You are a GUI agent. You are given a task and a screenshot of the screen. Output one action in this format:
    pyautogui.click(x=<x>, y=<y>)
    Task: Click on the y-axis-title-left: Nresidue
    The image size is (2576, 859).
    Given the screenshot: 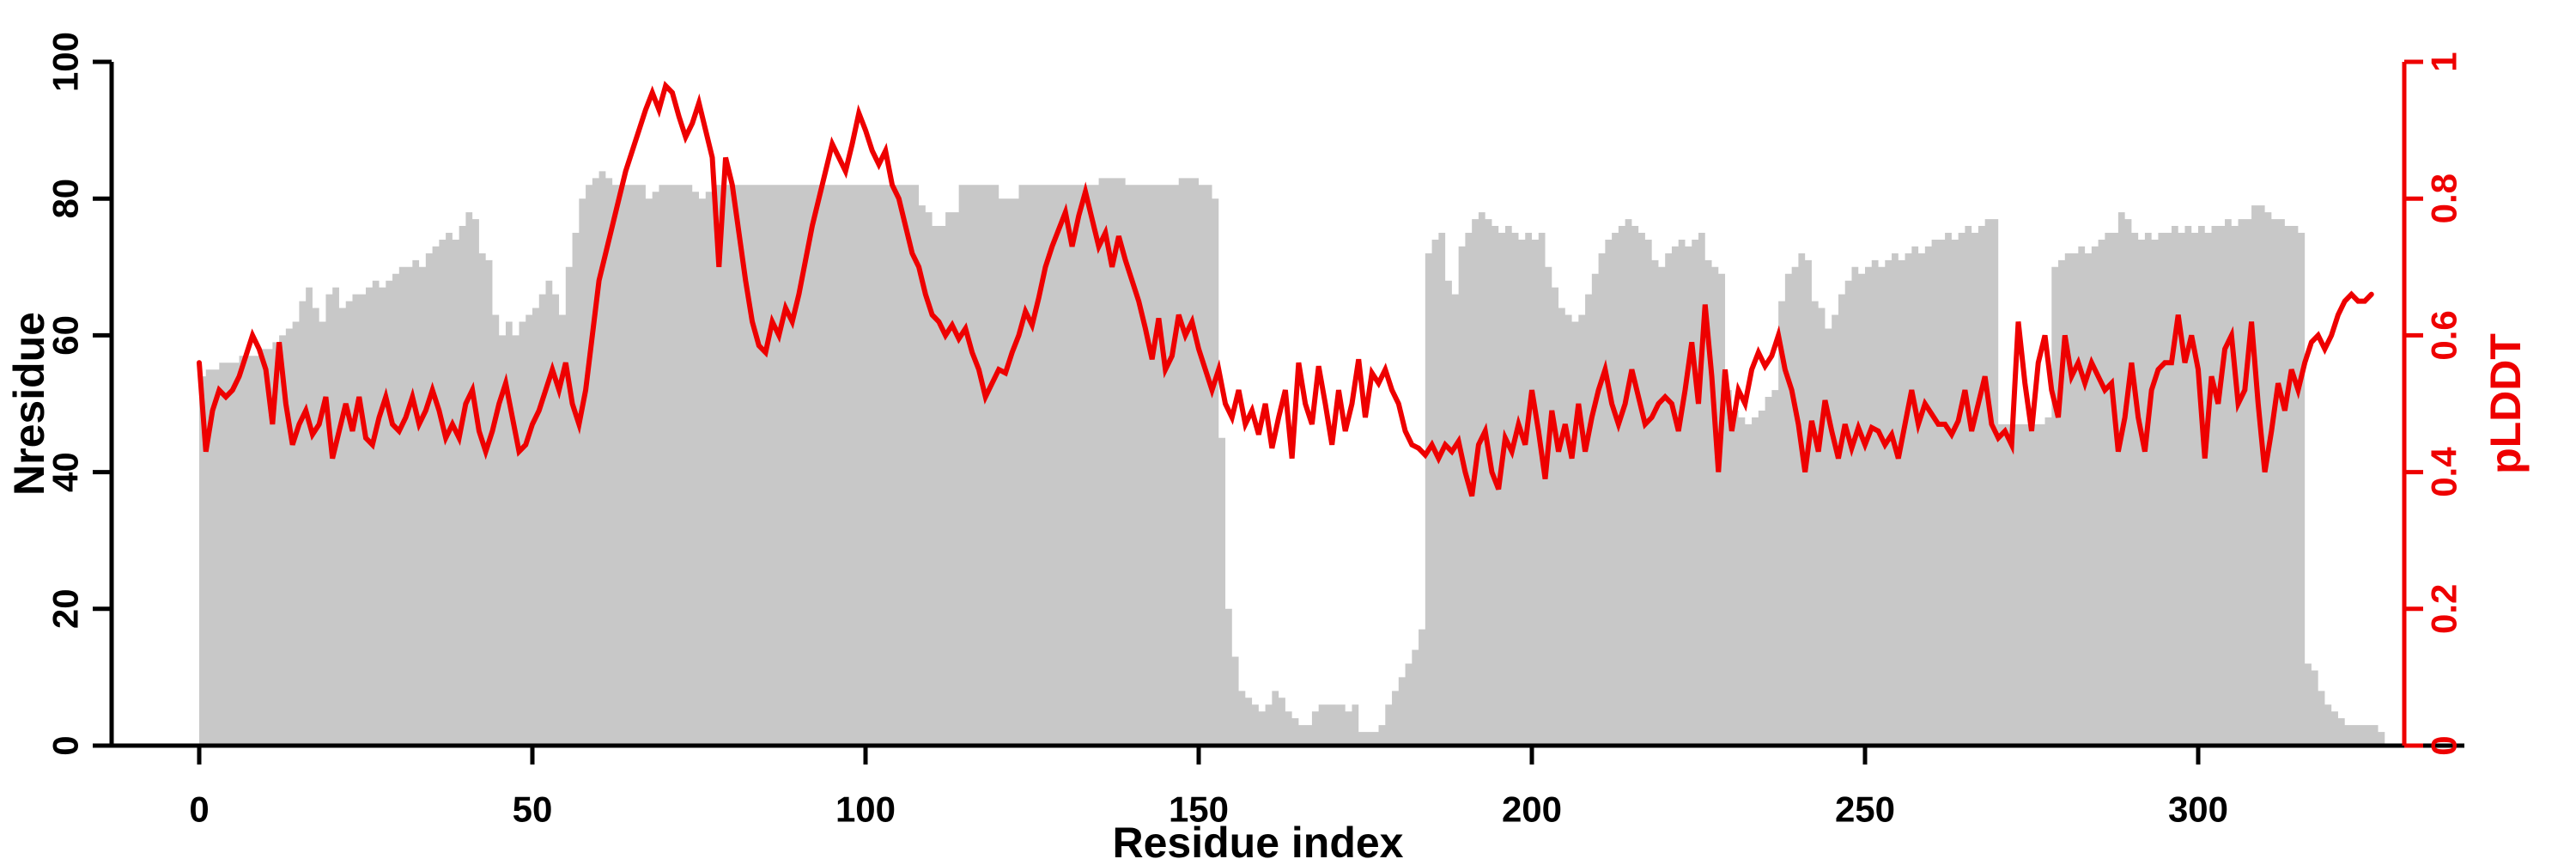 What is the action you would take?
    pyautogui.click(x=29, y=404)
    